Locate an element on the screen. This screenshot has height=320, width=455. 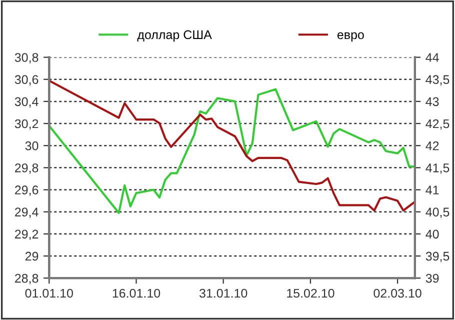
y-tick-label: 29,2 is located at coordinates (26, 235).